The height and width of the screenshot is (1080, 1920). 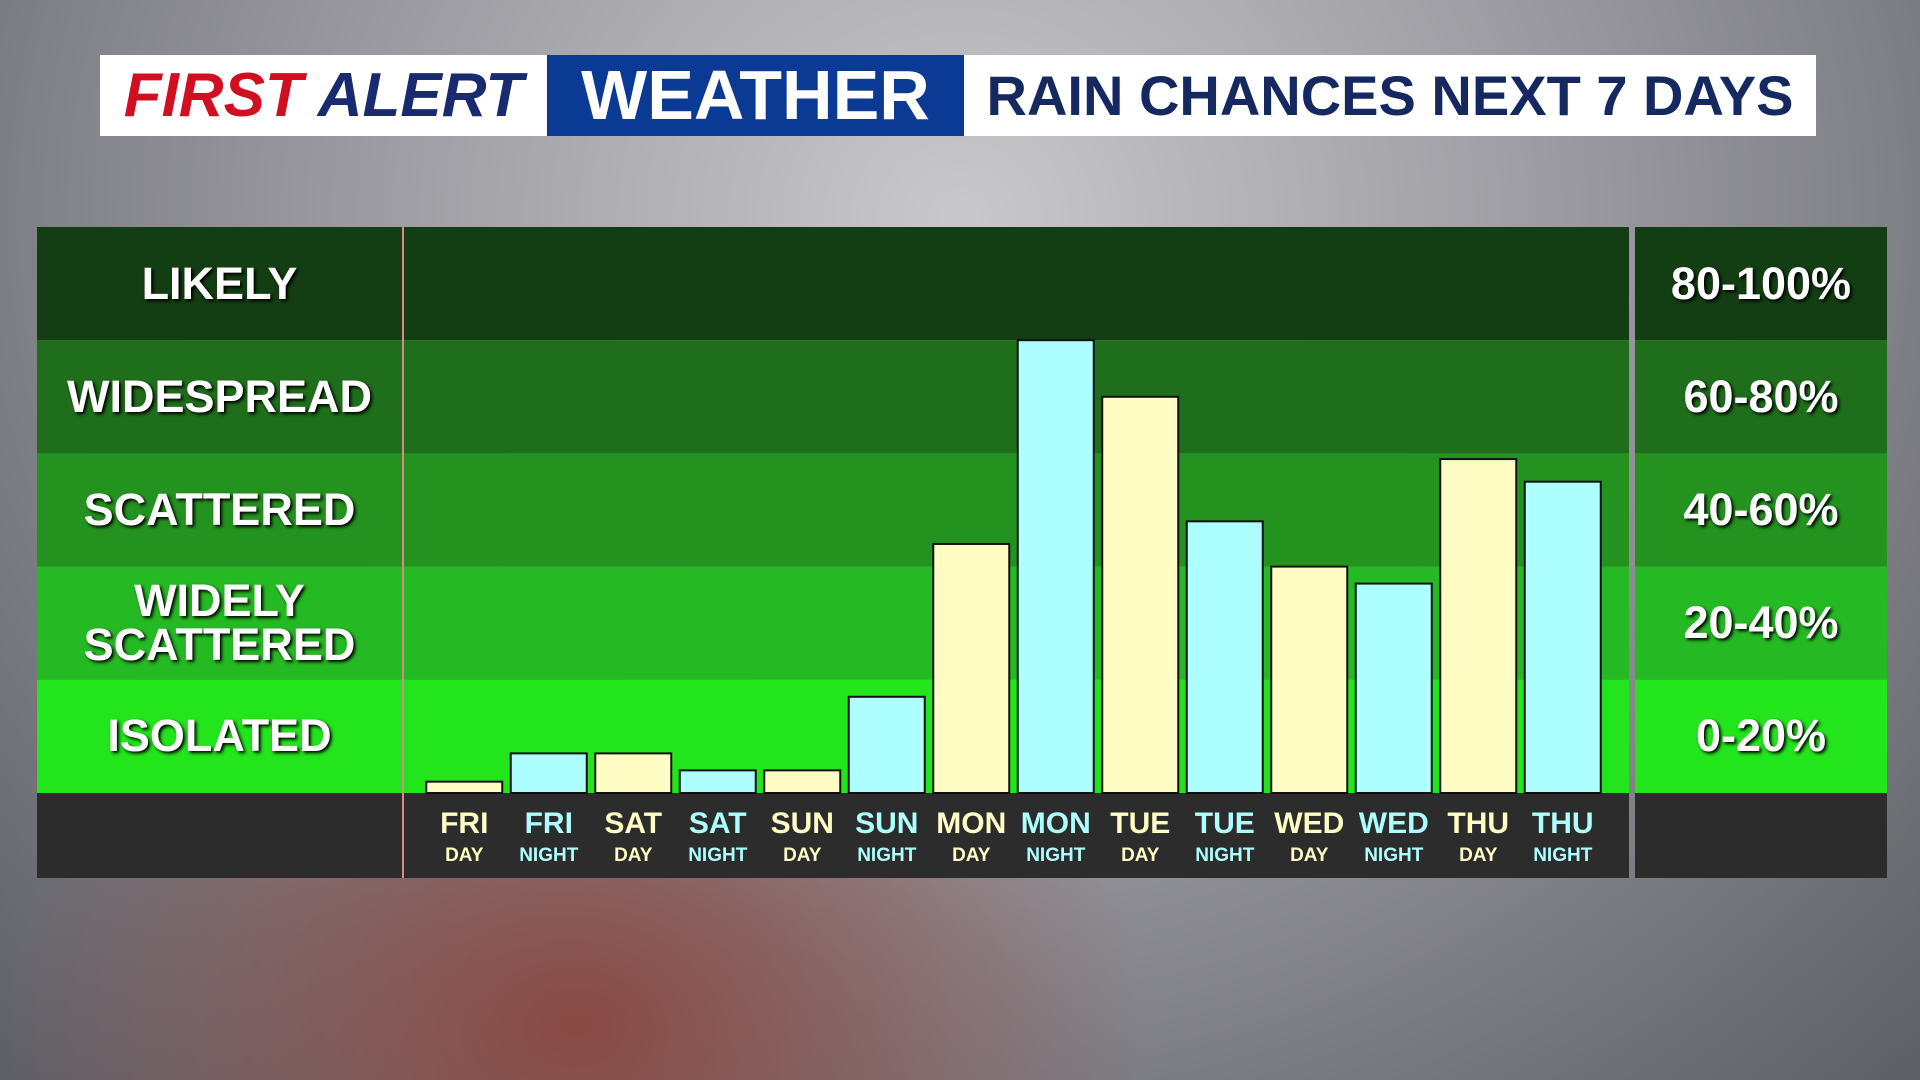 I want to click on x-tick-label: WED NIGHT, so click(x=1394, y=836).